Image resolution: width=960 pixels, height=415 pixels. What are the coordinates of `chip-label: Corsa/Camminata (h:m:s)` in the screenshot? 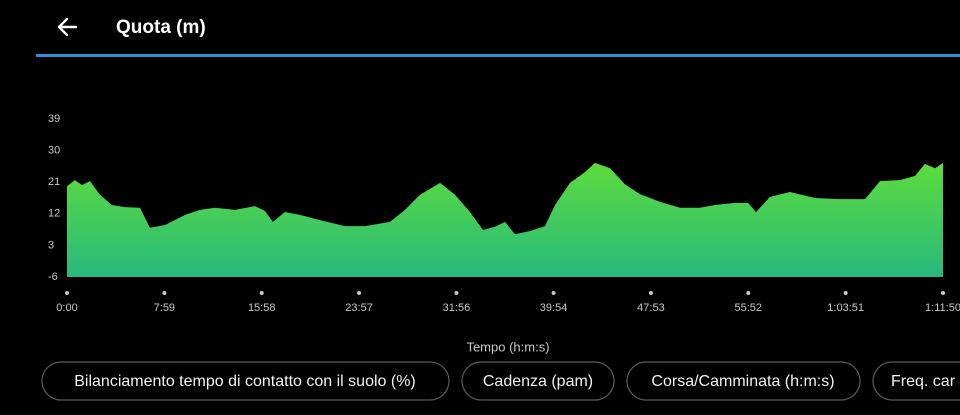 It's located at (742, 381).